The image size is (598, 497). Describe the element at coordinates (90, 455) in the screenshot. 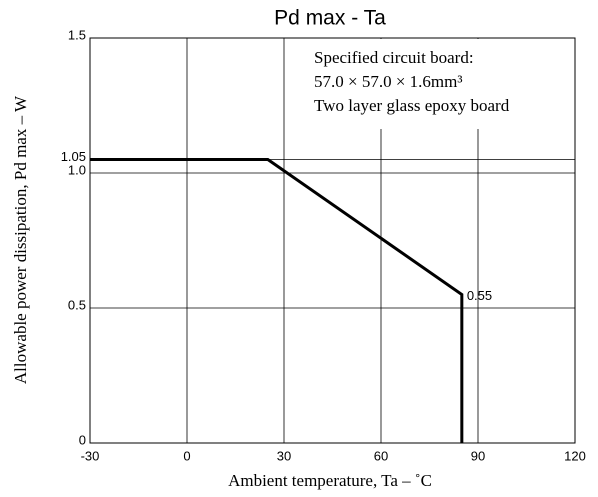

I see `x-tick-label: -30` at that location.